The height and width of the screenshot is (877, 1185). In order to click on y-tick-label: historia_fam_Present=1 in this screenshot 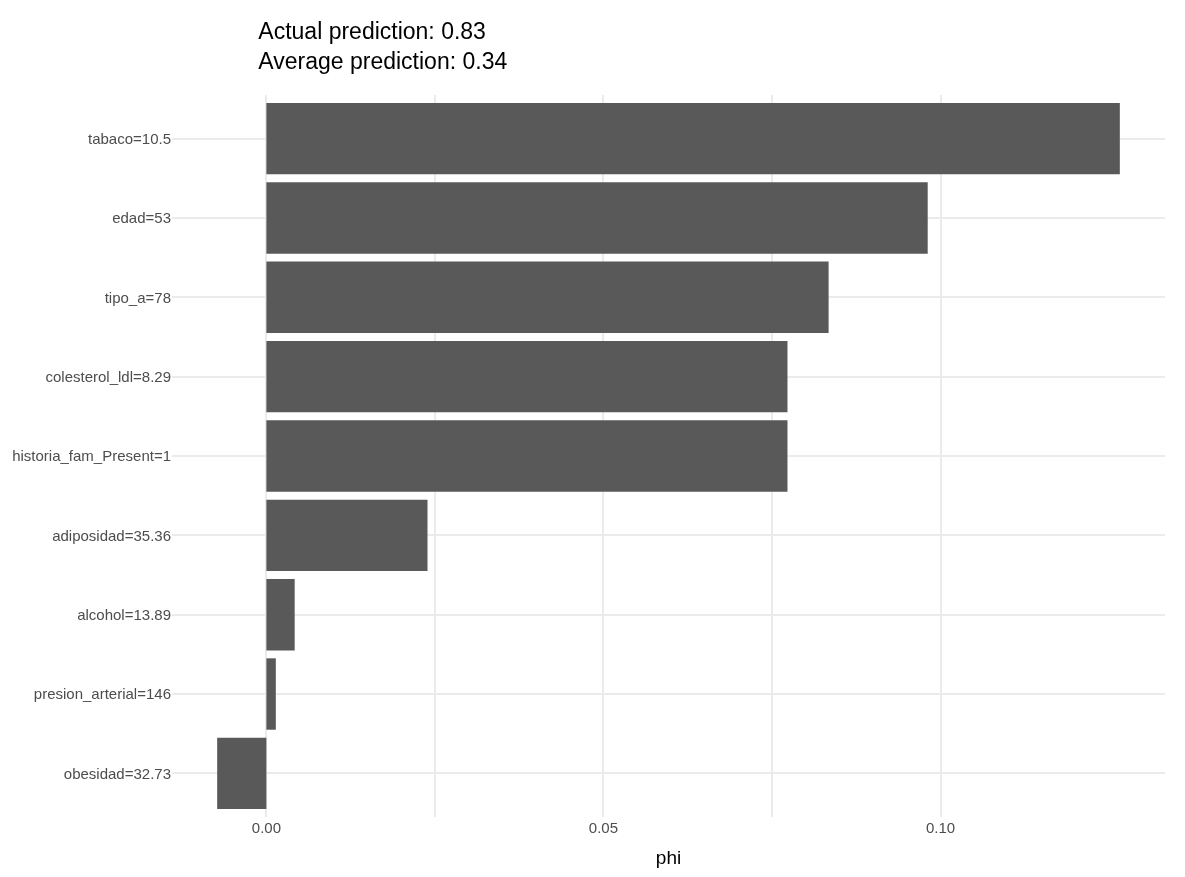, I will do `click(91, 456)`.